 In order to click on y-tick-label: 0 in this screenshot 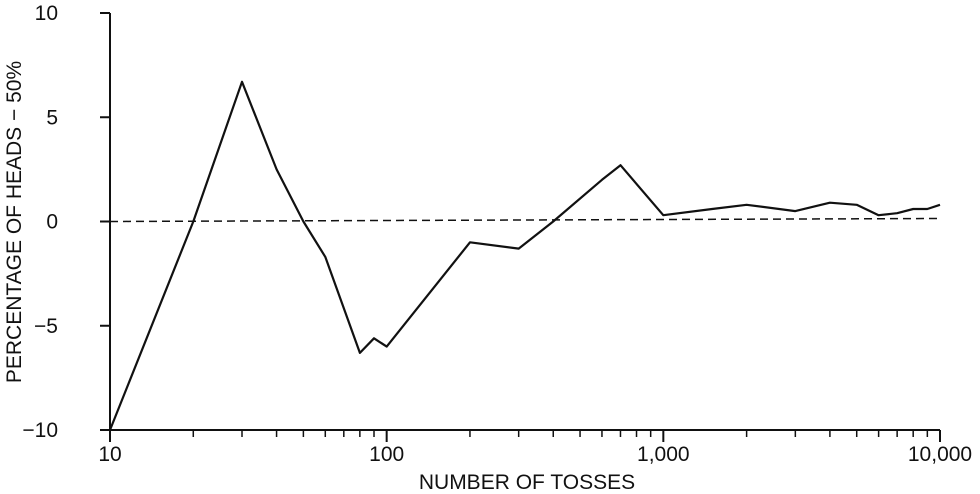, I will do `click(52, 222)`.